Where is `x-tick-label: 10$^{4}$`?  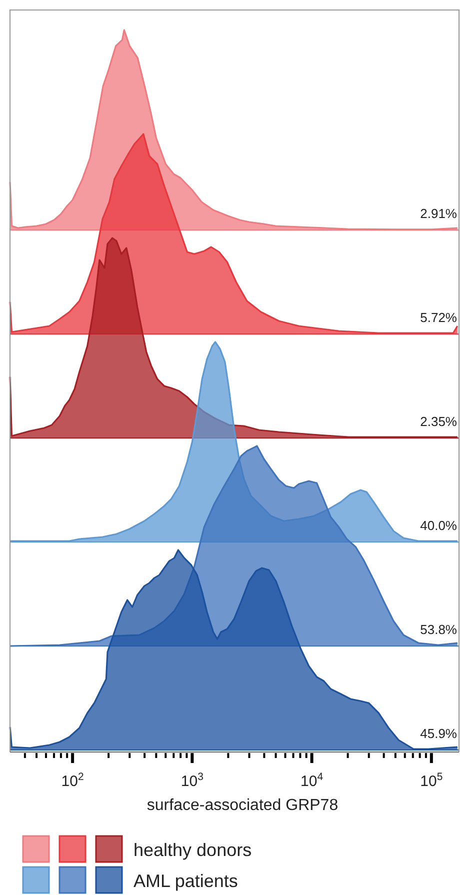
x-tick-label: 10$^{4}$ is located at coordinates (312, 780).